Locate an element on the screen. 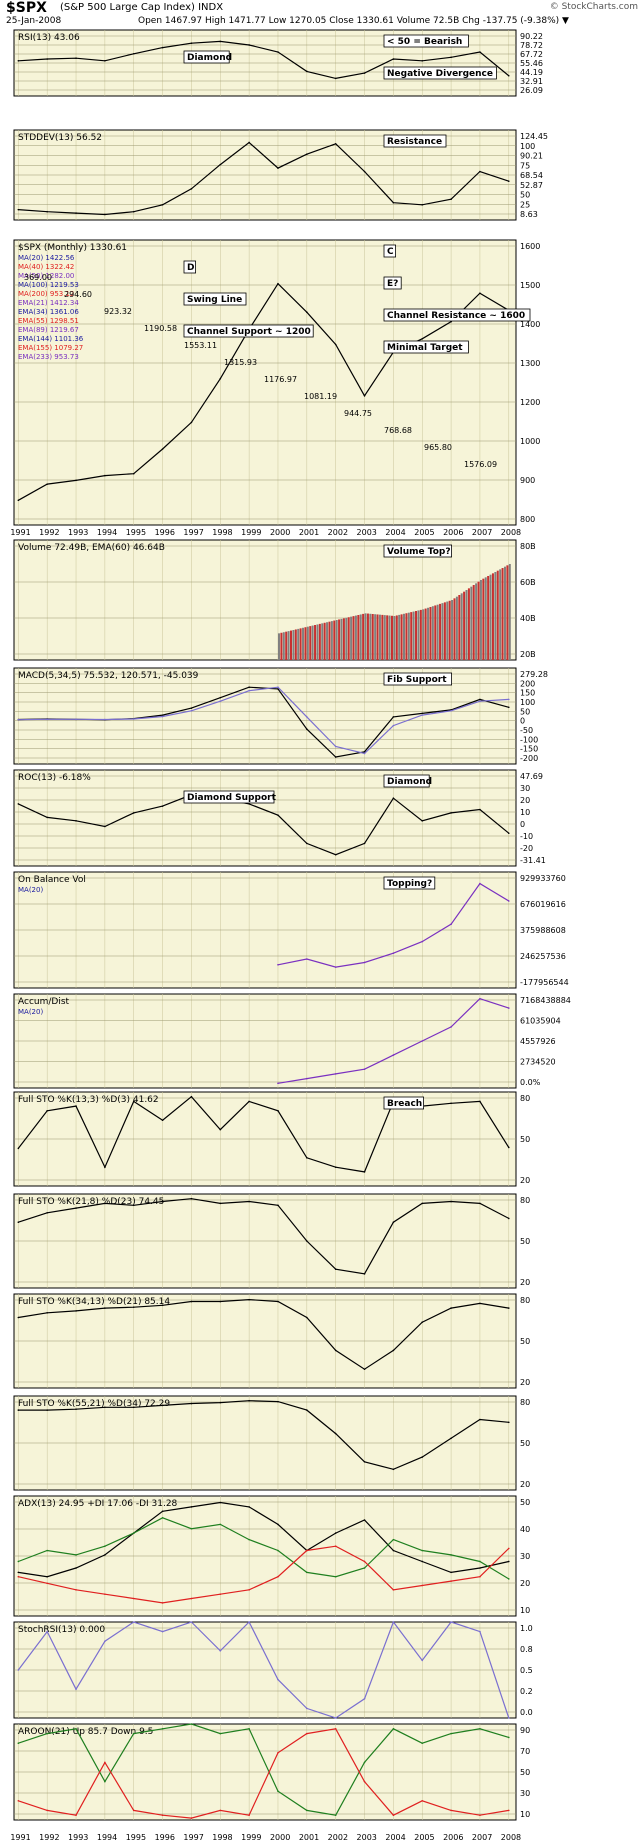 Image resolution: width=644 pixels, height=1840 pixels. y-tick-label: 279.28 is located at coordinates (534, 674).